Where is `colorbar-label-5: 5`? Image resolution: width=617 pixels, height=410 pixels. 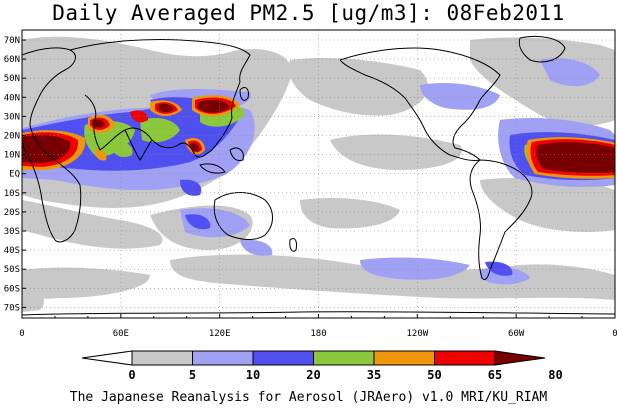
colorbar-label-5: 5 is located at coordinates (192, 375).